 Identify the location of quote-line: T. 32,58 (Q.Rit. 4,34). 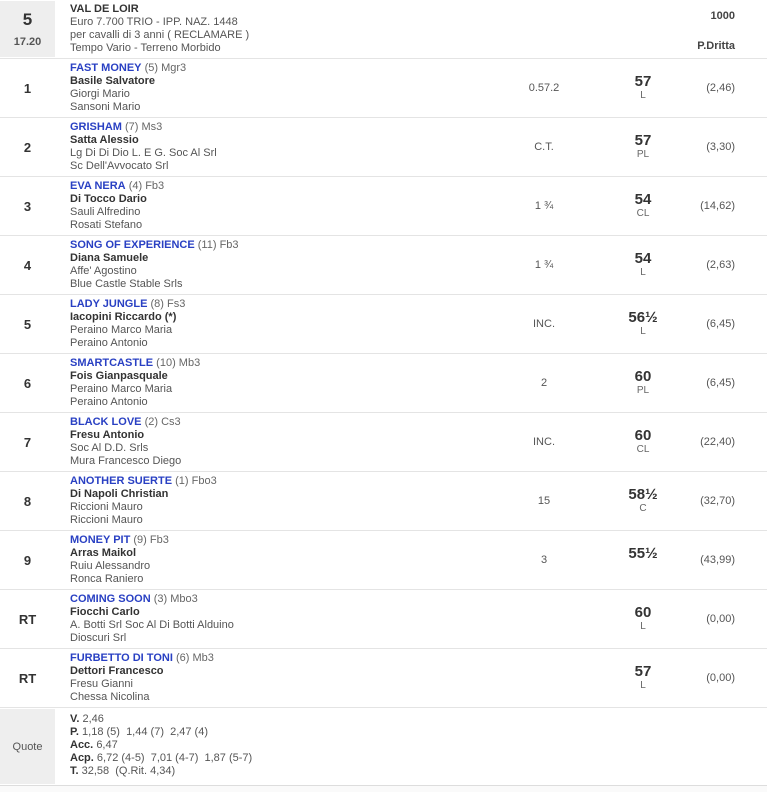
(418, 771).